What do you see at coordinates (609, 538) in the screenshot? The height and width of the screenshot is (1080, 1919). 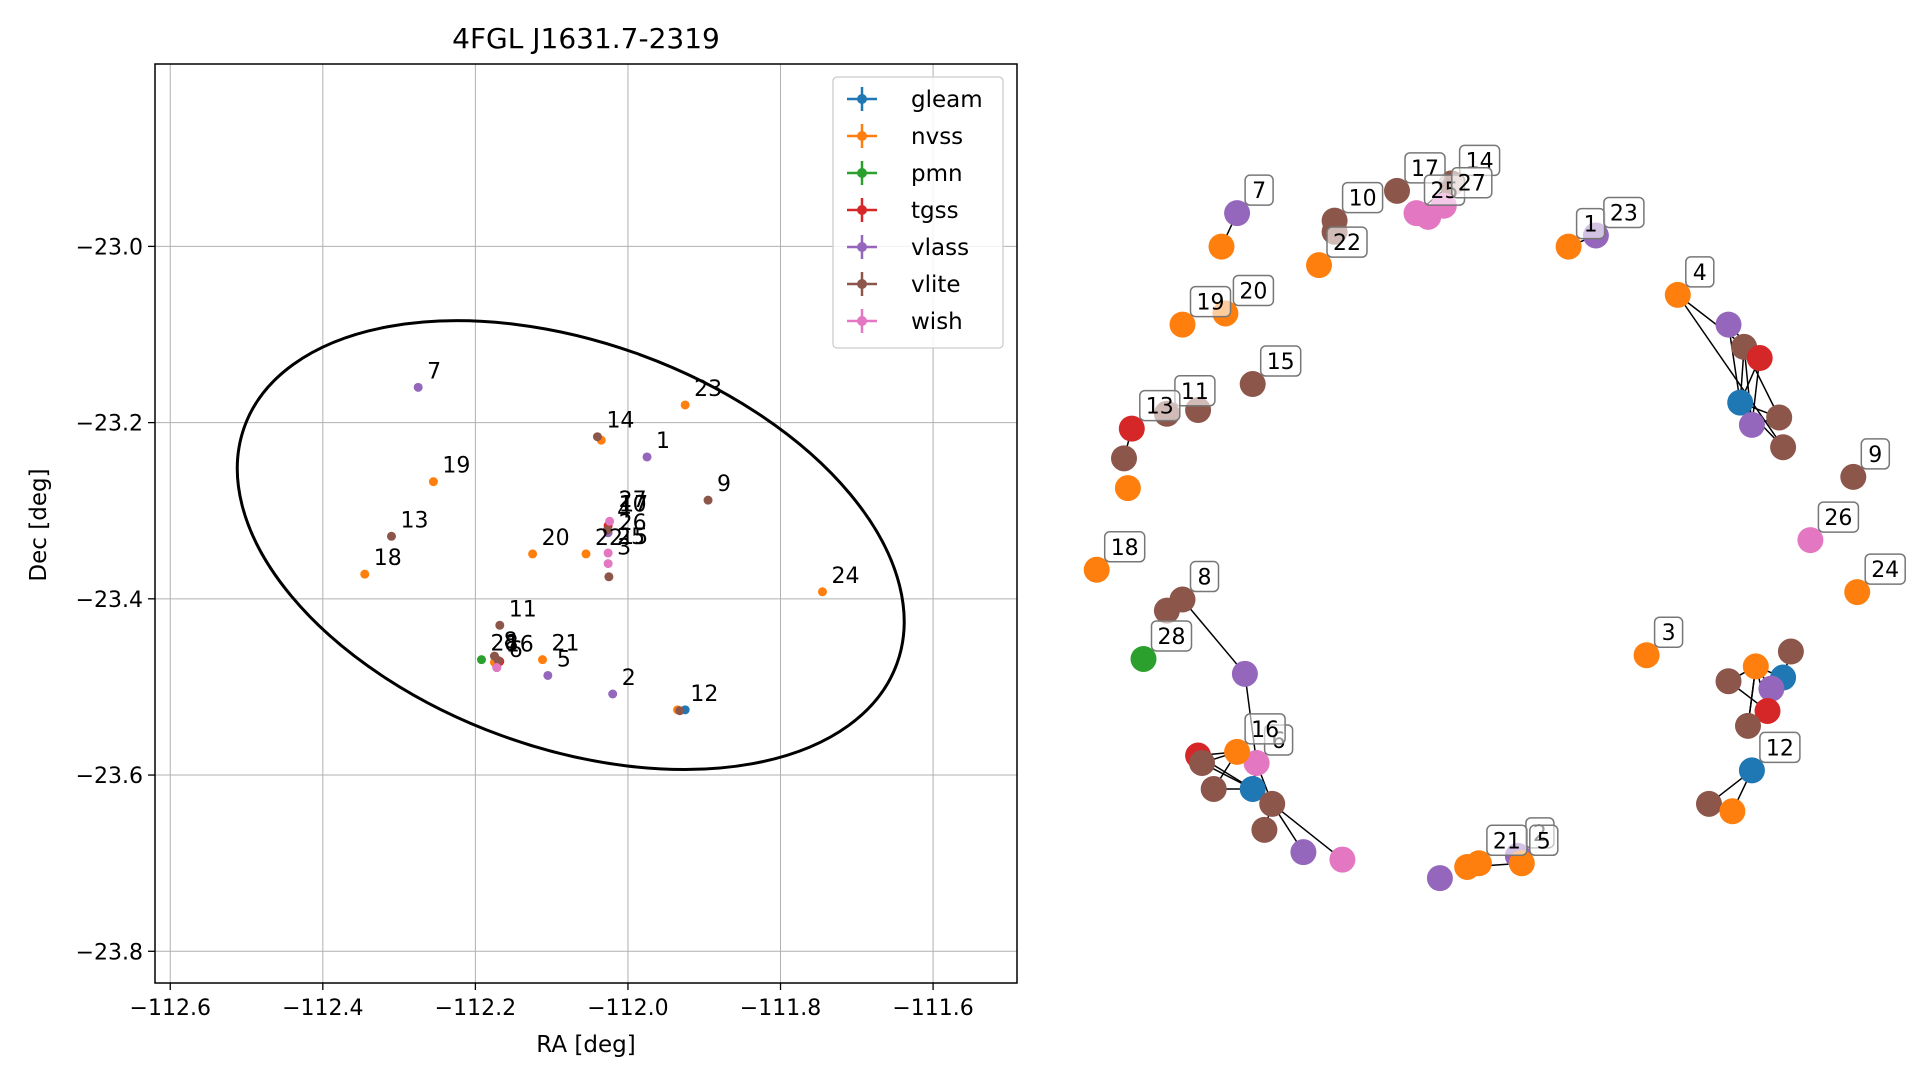 I see `point-label: 22` at bounding box center [609, 538].